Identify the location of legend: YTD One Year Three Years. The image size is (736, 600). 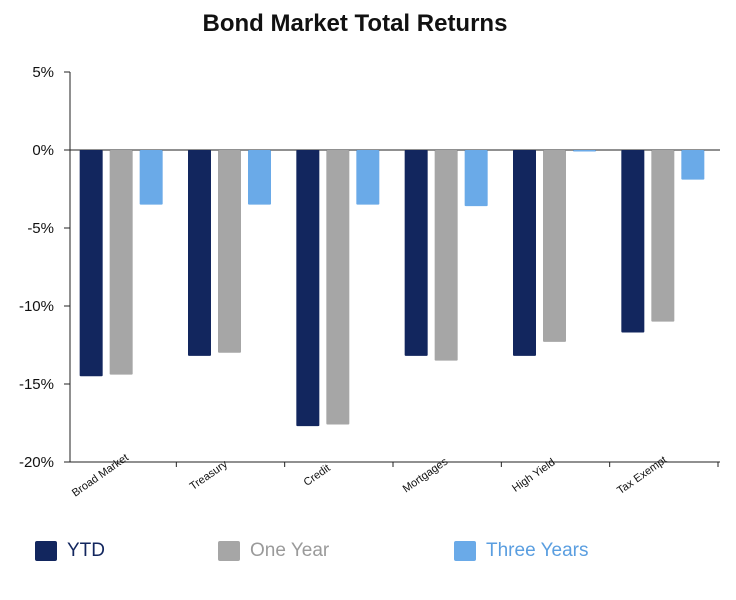
(375, 555).